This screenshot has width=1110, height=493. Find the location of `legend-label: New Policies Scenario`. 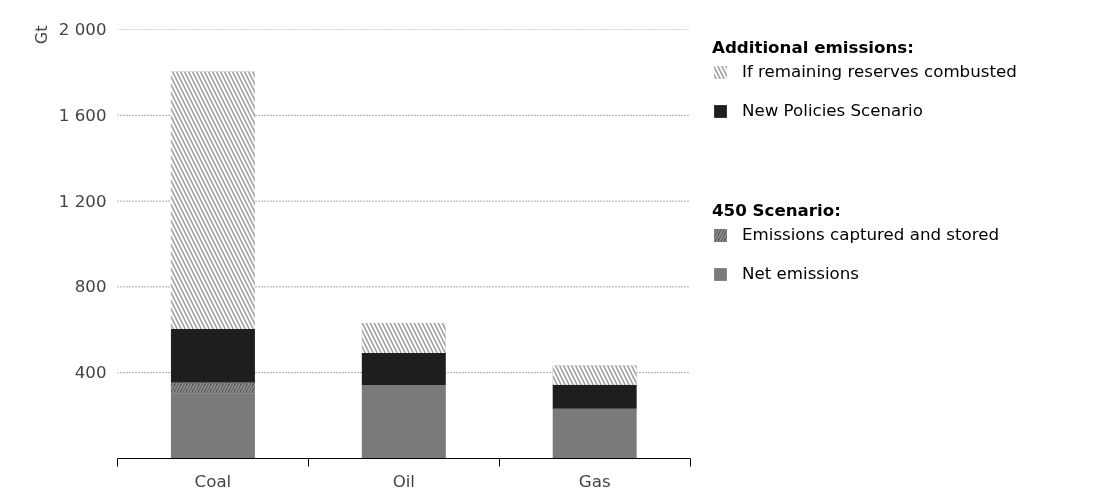

legend-label: New Policies Scenario is located at coordinates (832, 110).